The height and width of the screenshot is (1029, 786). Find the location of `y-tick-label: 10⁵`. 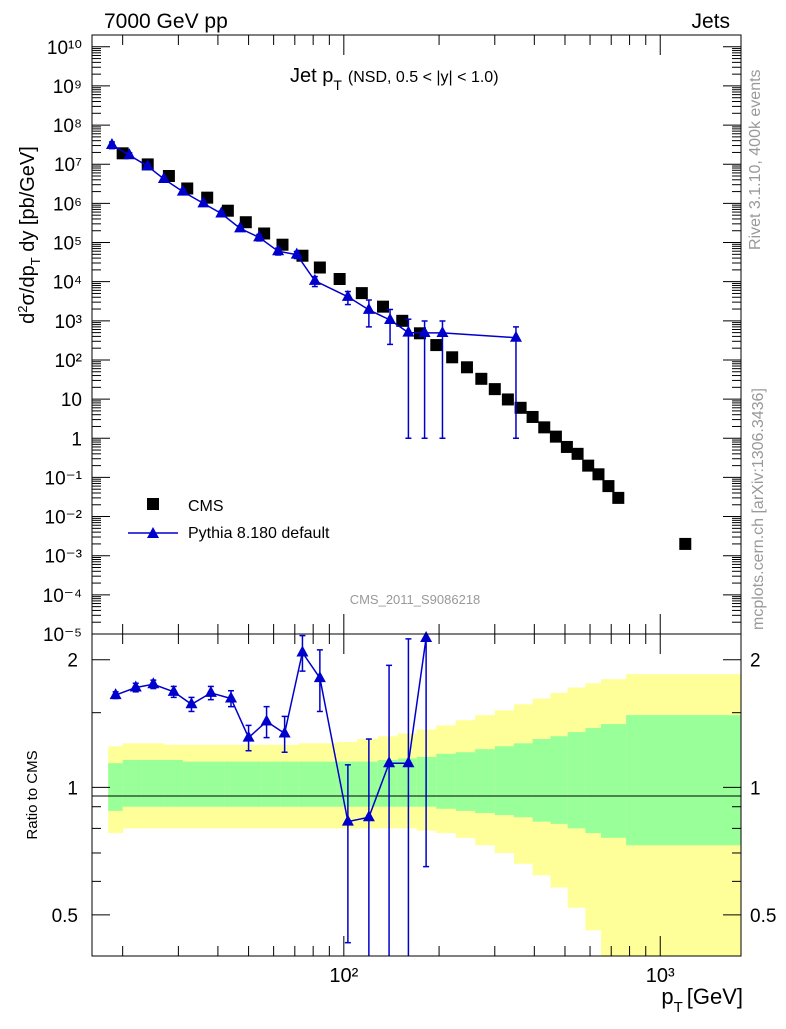

y-tick-label: 10⁵ is located at coordinates (67, 244).